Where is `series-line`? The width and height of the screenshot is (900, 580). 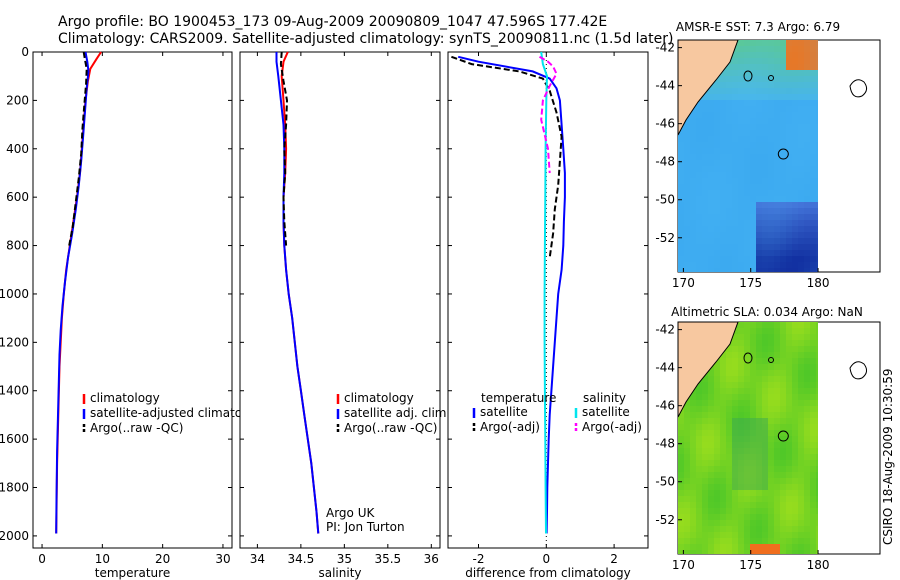
series-line is located at coordinates (297, 293).